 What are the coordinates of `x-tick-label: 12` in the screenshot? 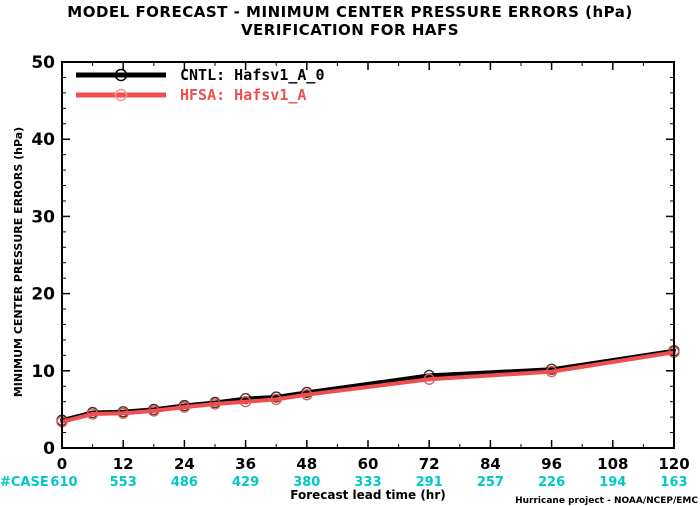 It's located at (123, 464).